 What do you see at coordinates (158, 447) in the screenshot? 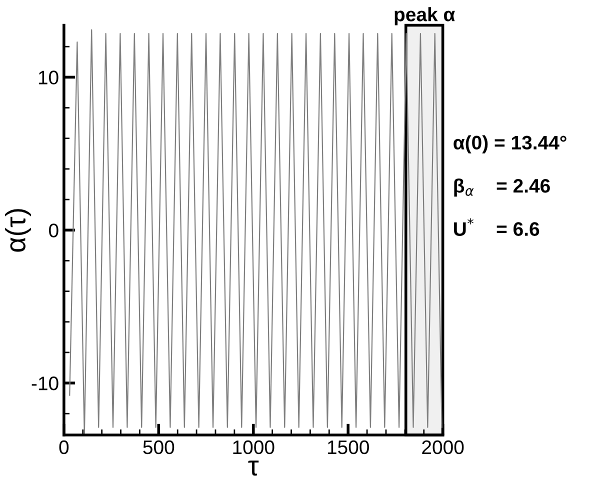
I see `x-tick-label: 500` at bounding box center [158, 447].